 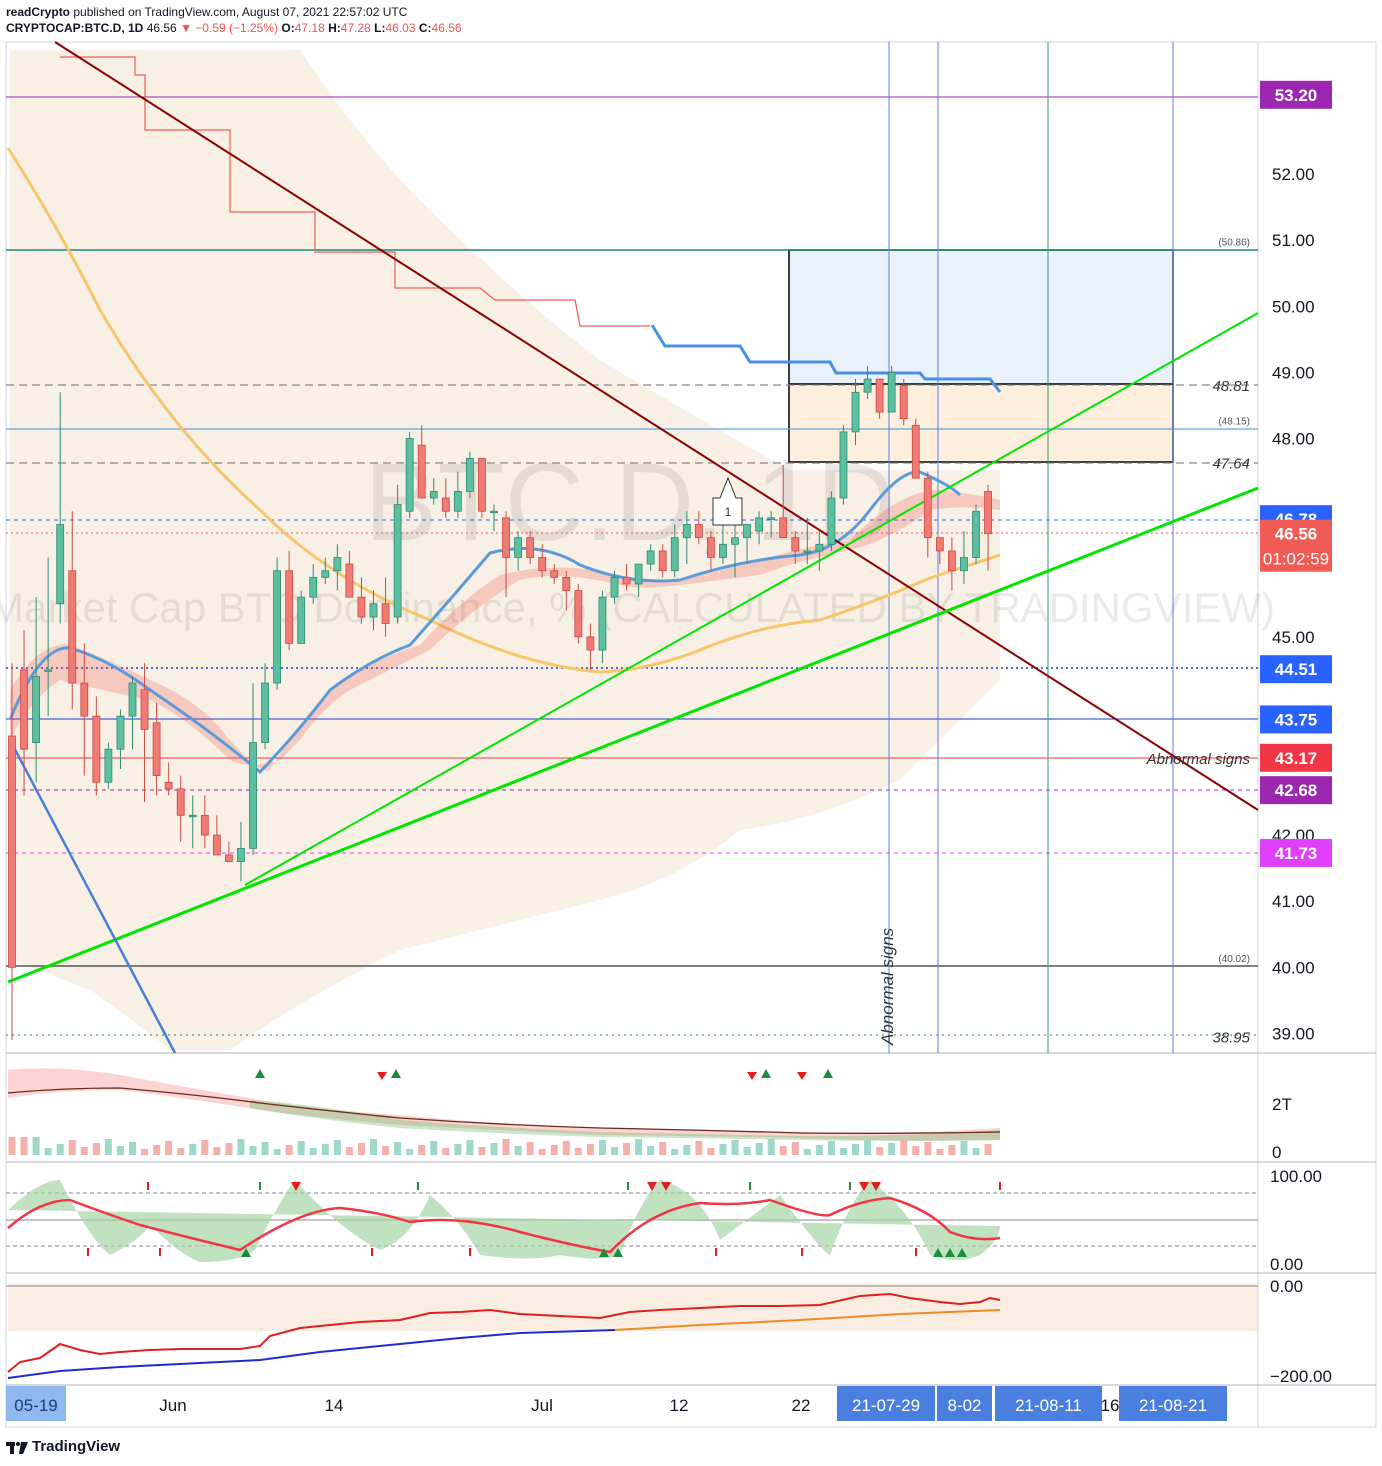 I want to click on oscillator-tick, so click(x=850, y=1186).